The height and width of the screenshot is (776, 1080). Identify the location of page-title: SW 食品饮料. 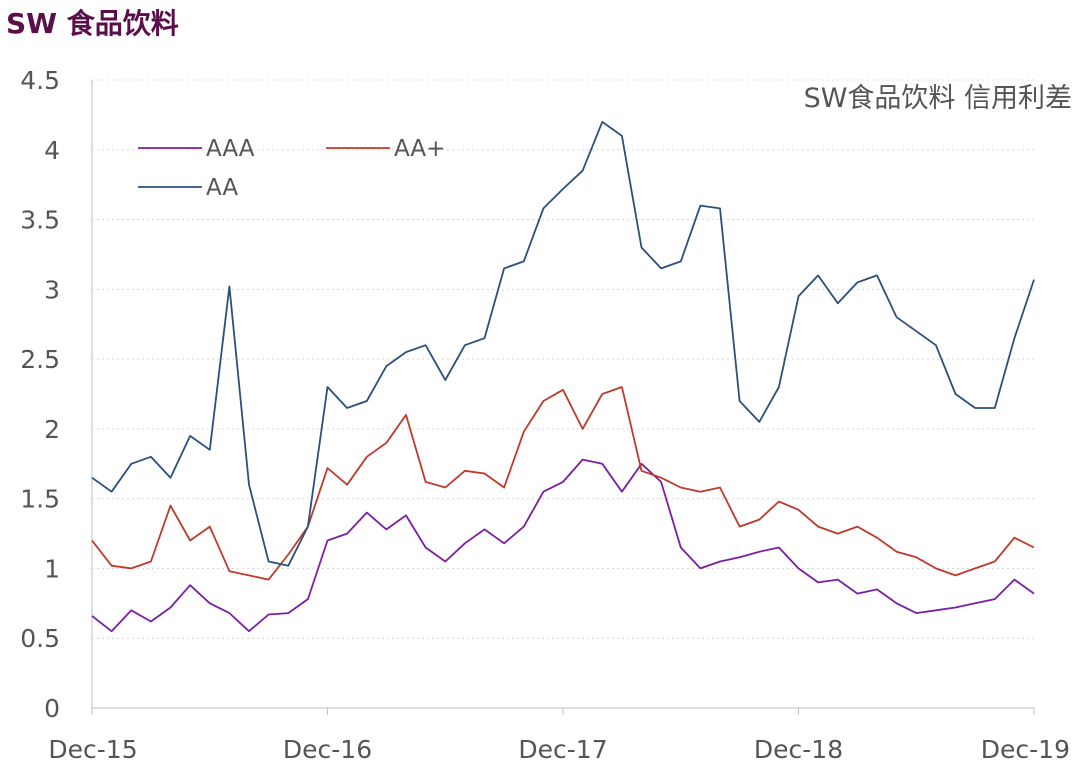
(92, 23).